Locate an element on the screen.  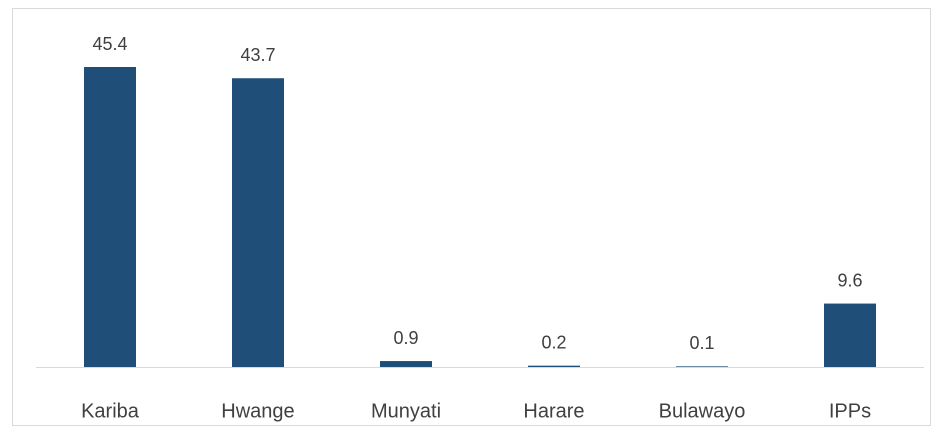
x-tick-label: Kariba is located at coordinates (110, 411).